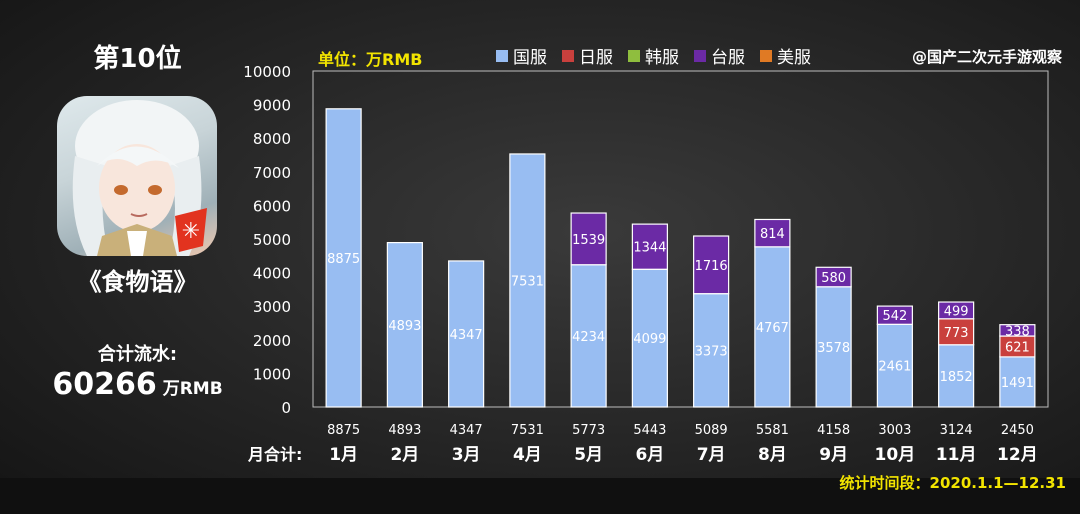 The width and height of the screenshot is (1080, 514). I want to click on y-tick-label: 5000, so click(272, 240).